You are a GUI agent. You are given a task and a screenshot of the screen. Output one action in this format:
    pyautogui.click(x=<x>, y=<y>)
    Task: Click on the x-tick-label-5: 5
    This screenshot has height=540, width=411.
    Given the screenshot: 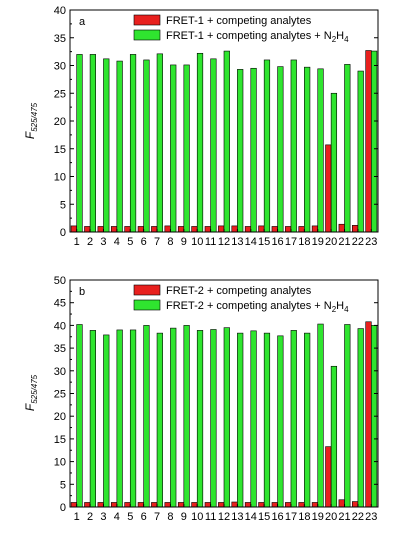 What is the action you would take?
    pyautogui.click(x=130, y=517)
    